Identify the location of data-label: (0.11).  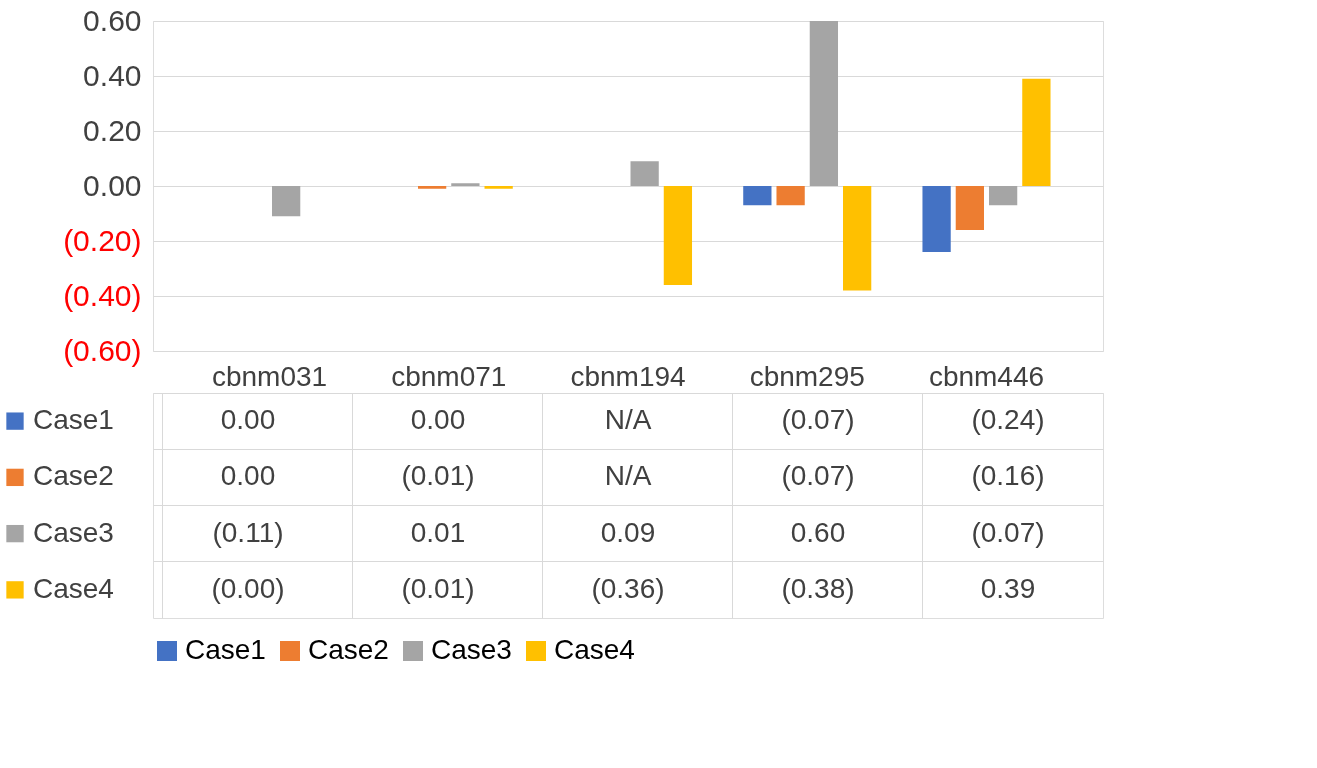
(248, 532).